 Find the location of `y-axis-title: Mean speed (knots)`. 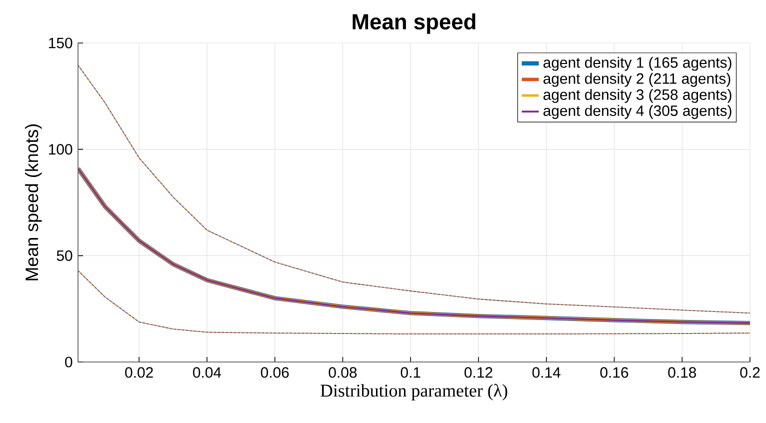

y-axis-title: Mean speed (knots) is located at coordinates (33, 202).